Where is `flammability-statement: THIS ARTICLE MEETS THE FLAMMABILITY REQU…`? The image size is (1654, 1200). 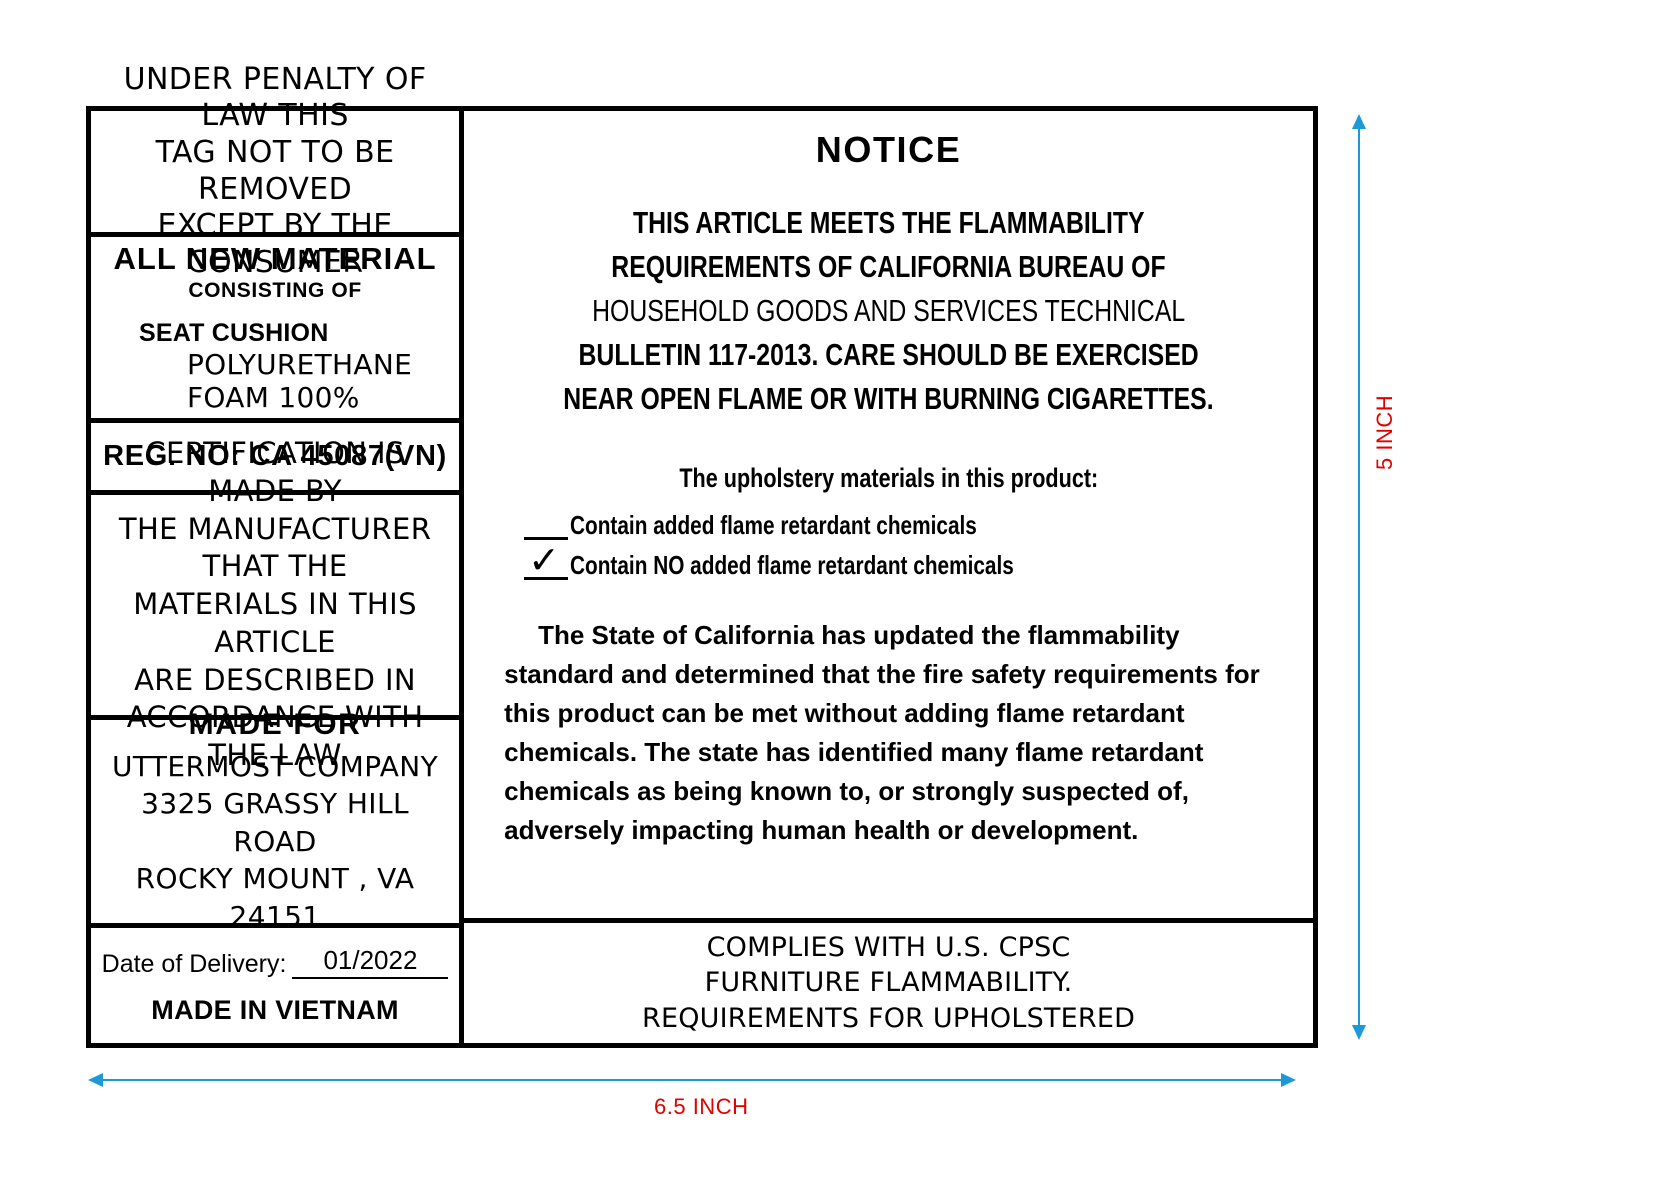 flammability-statement: THIS ARTICLE MEETS THE FLAMMABILITY REQU… is located at coordinates (888, 311).